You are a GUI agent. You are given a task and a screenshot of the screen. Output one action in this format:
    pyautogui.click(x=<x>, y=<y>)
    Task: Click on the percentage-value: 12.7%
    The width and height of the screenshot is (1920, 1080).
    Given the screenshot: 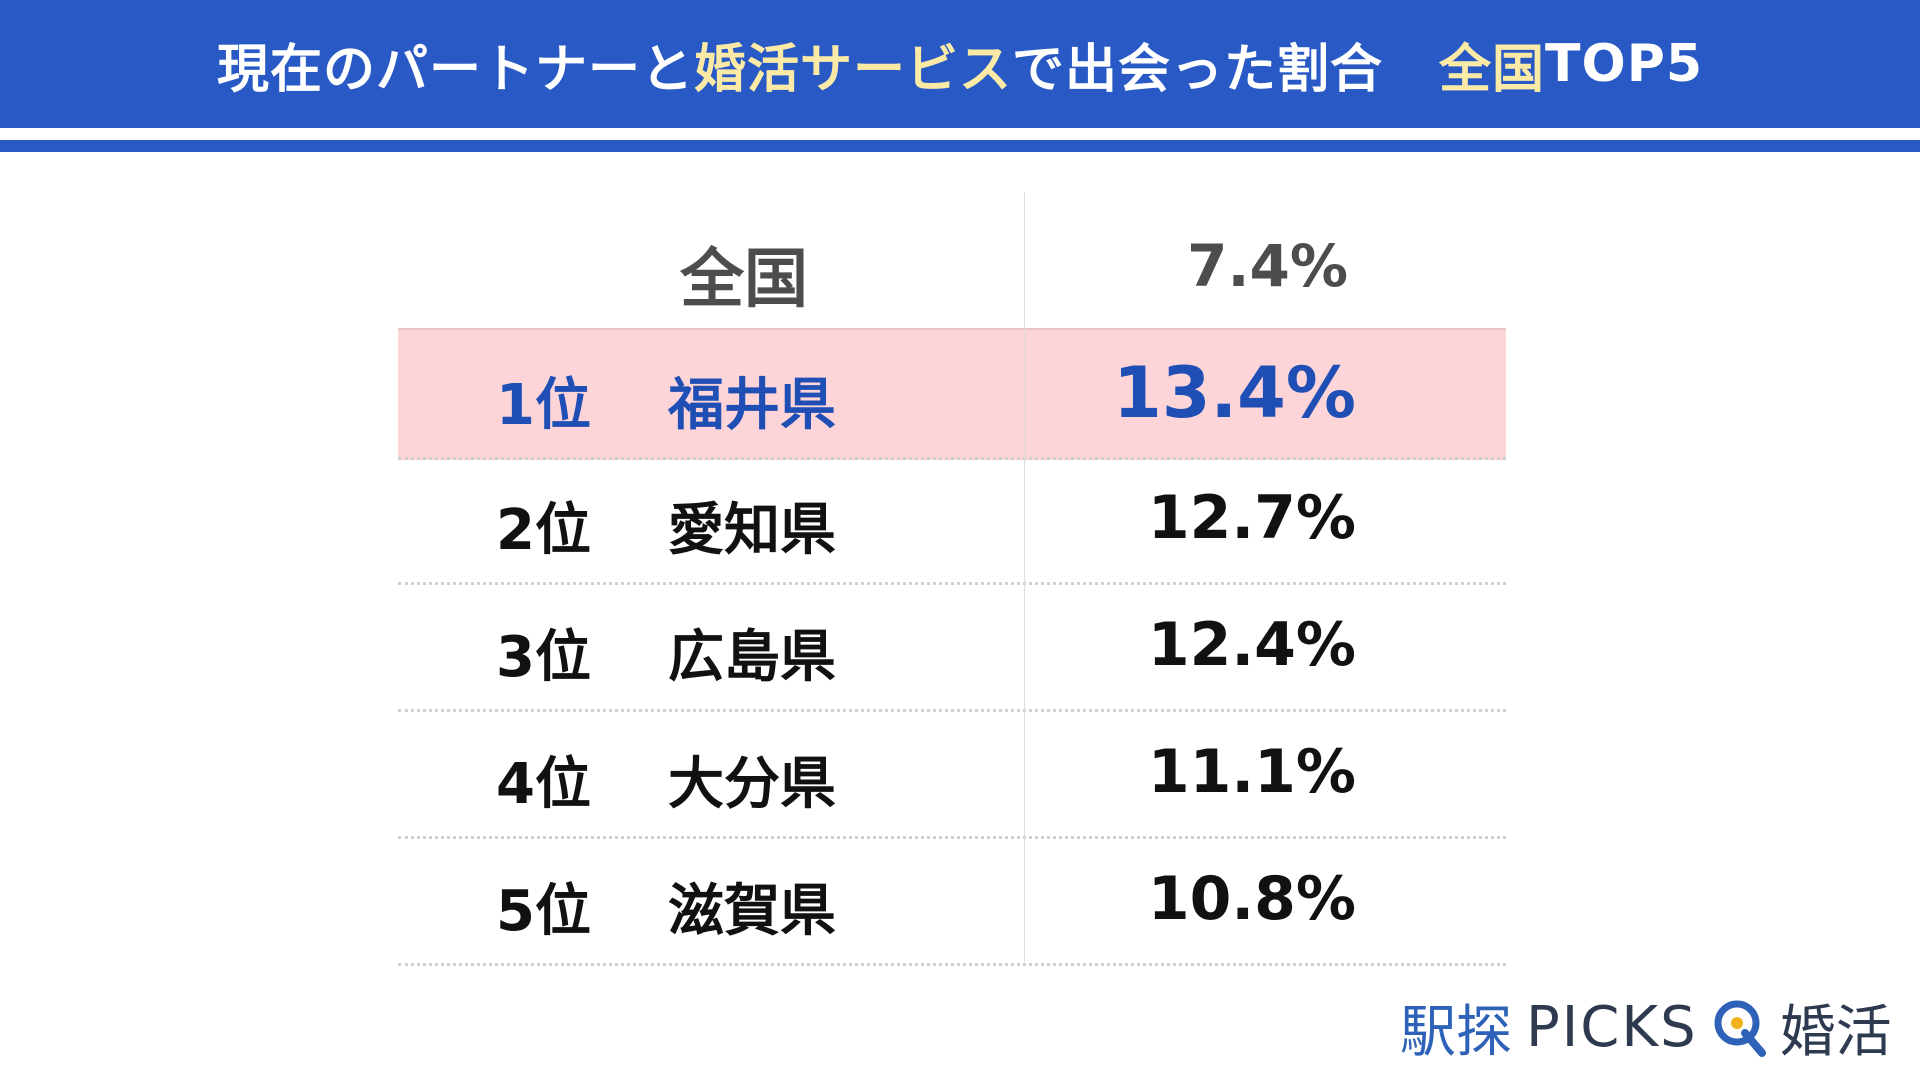 What is the action you would take?
    pyautogui.click(x=1251, y=518)
    